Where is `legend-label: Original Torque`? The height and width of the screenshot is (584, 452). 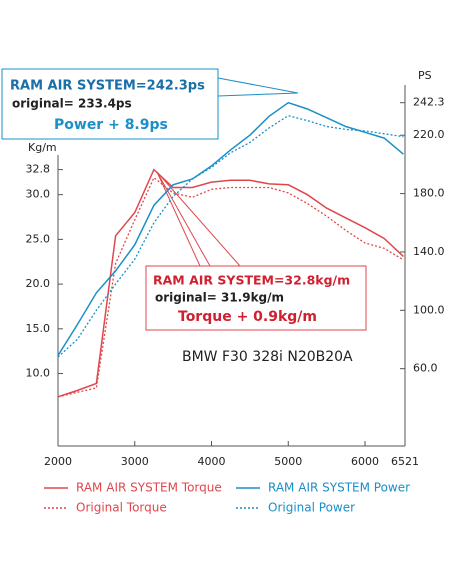
legend-label: Original Torque is located at coordinates (121, 508).